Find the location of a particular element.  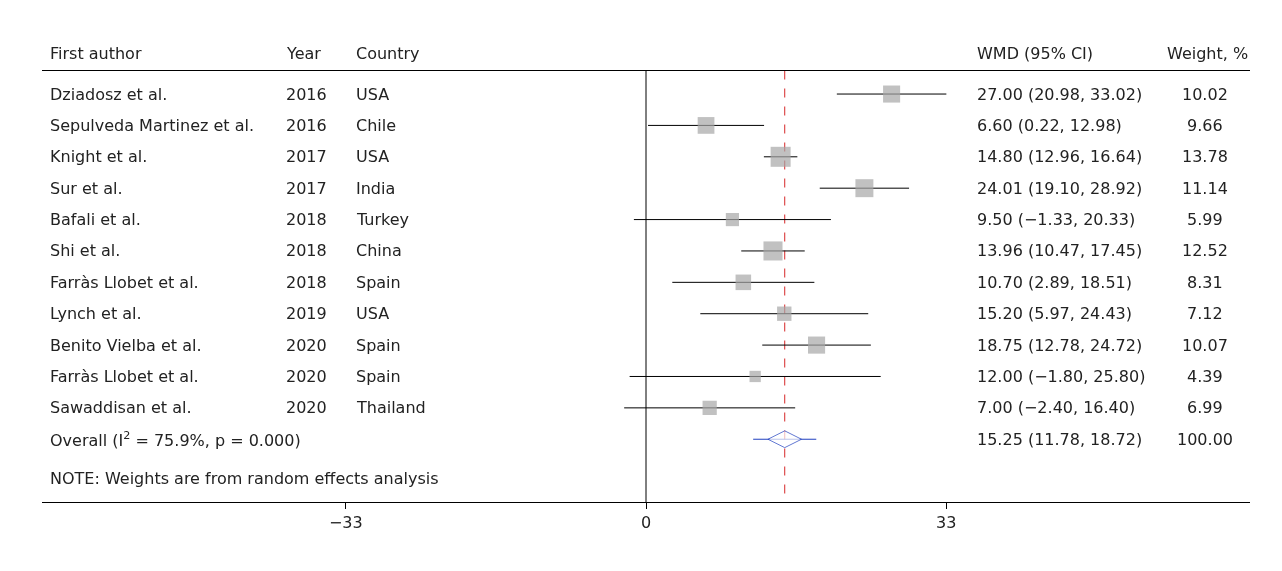

y-tick-label: Dziadosz et al. is located at coordinates (109, 94).